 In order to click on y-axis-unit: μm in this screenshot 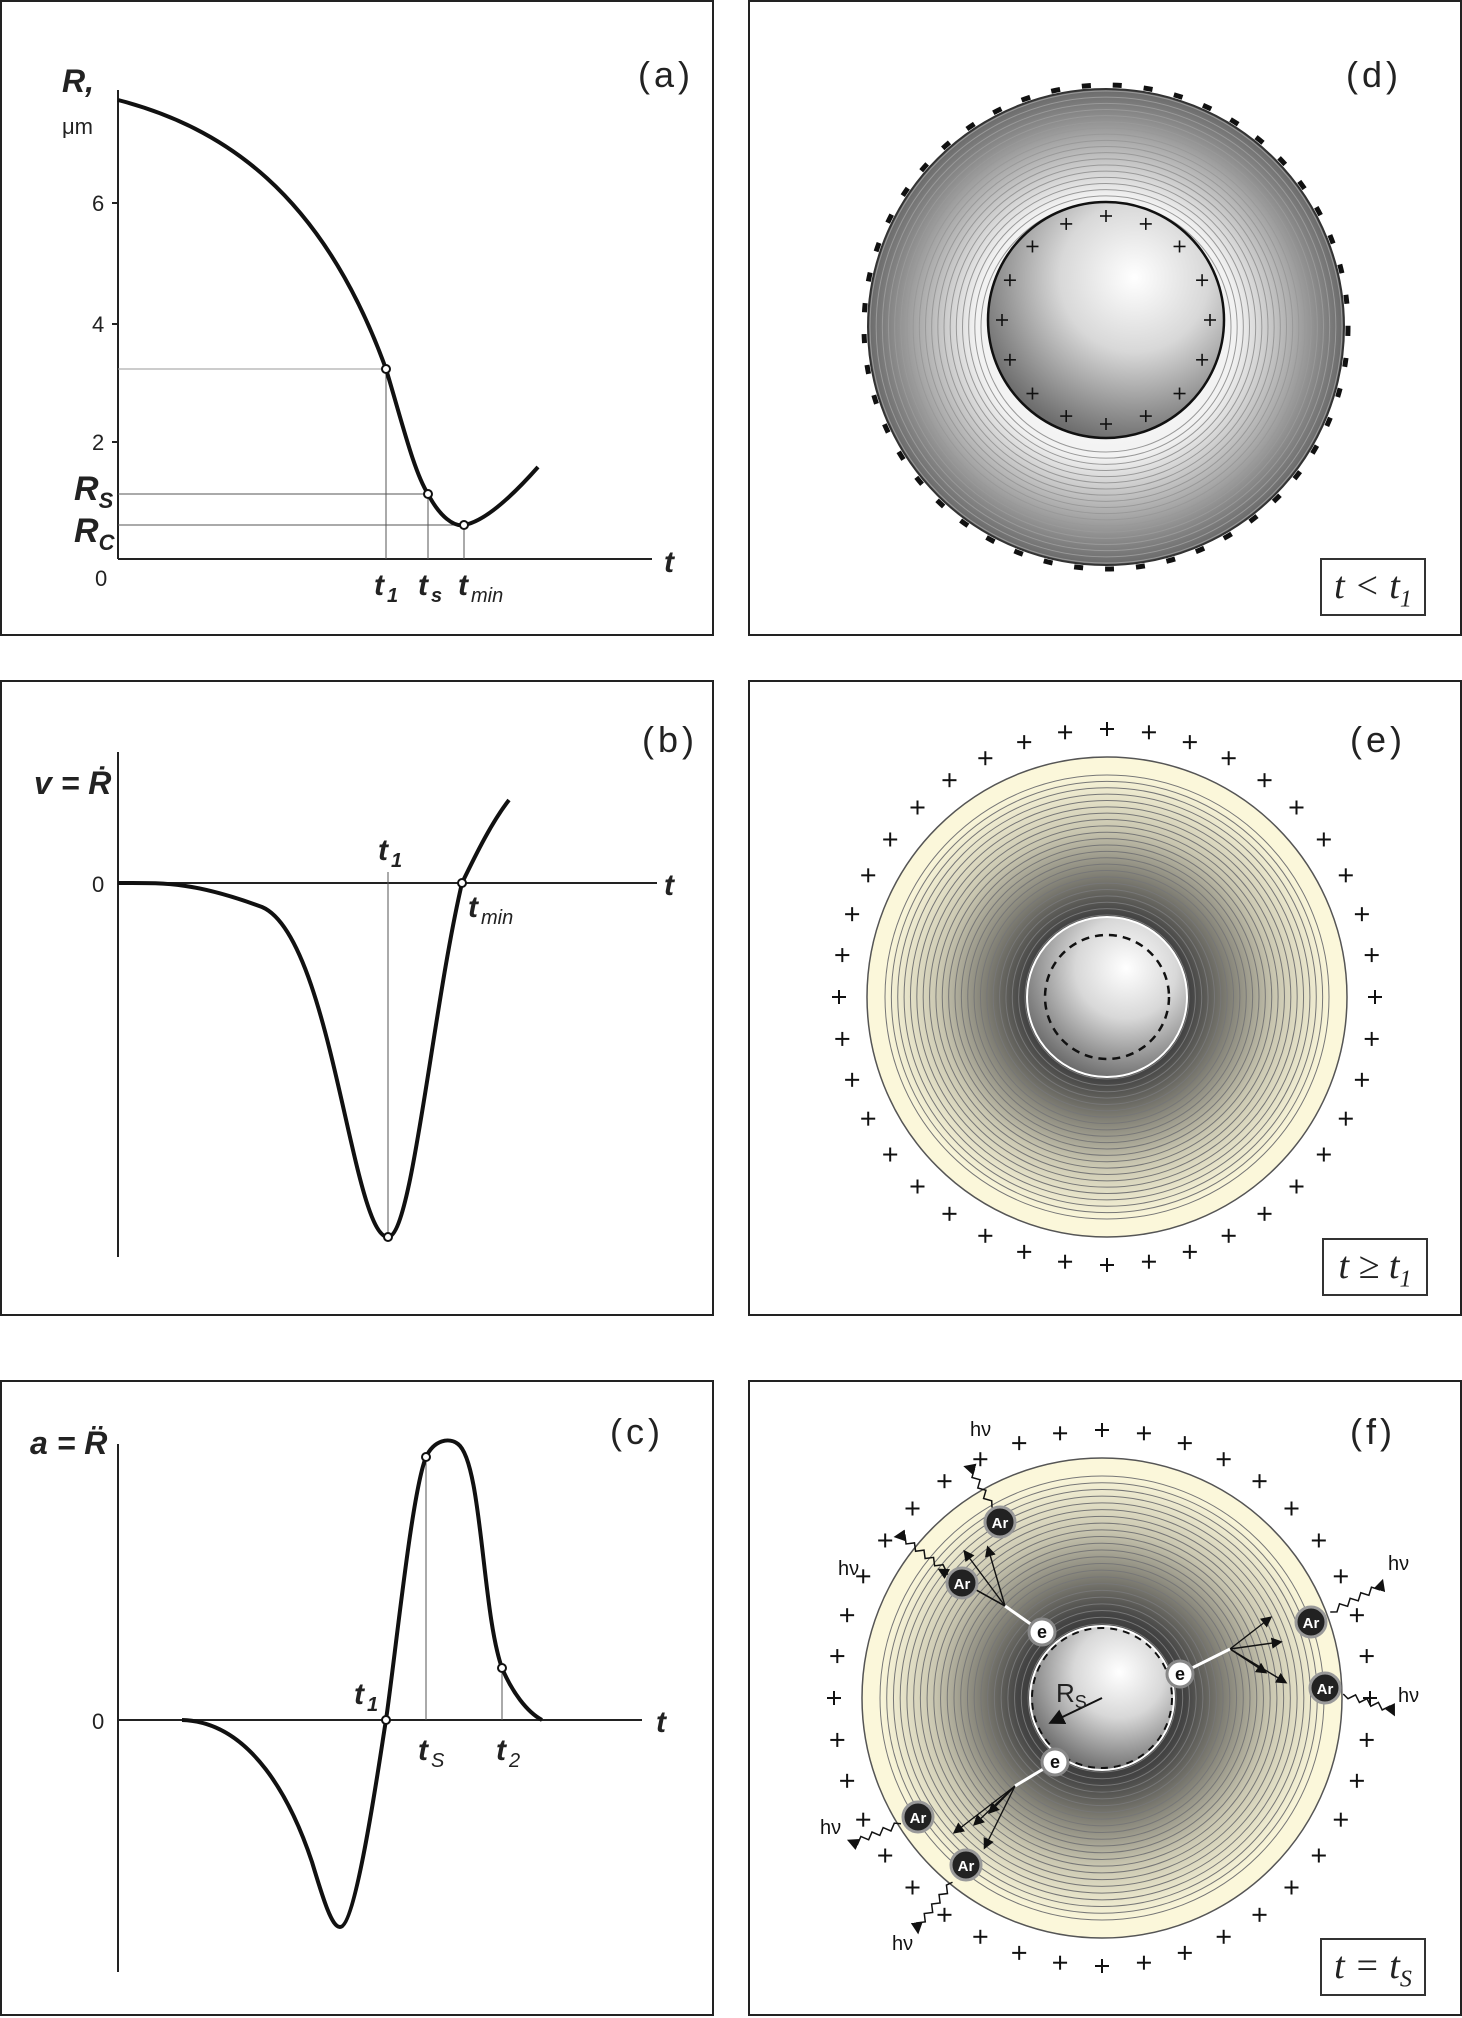, I will do `click(77, 126)`.